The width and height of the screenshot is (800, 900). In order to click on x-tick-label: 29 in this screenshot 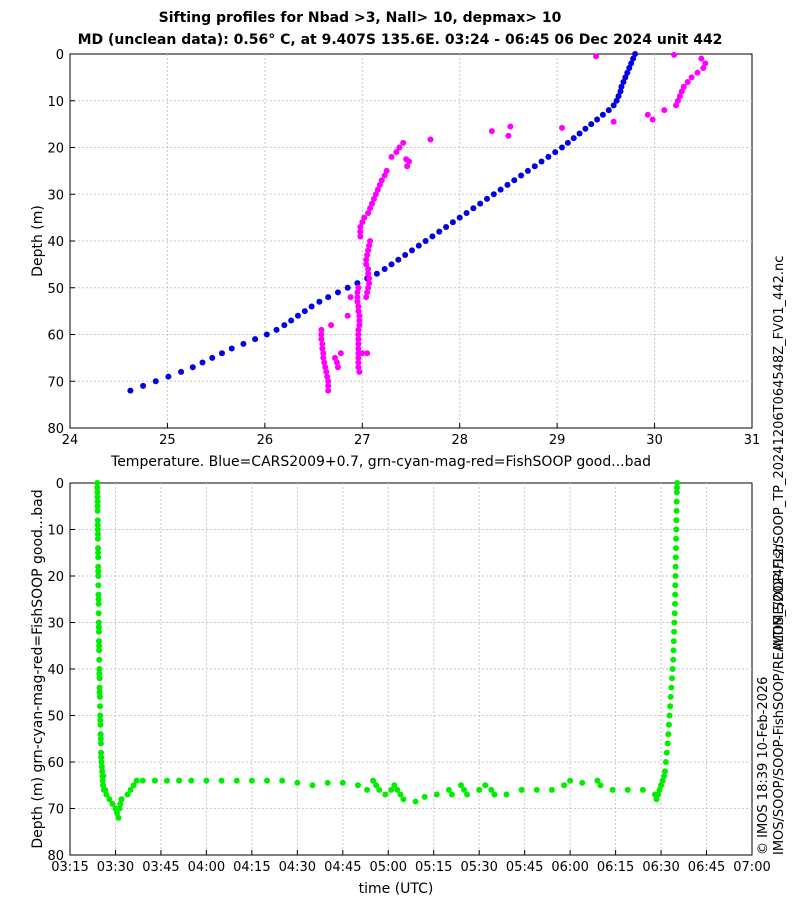, I will do `click(557, 440)`.